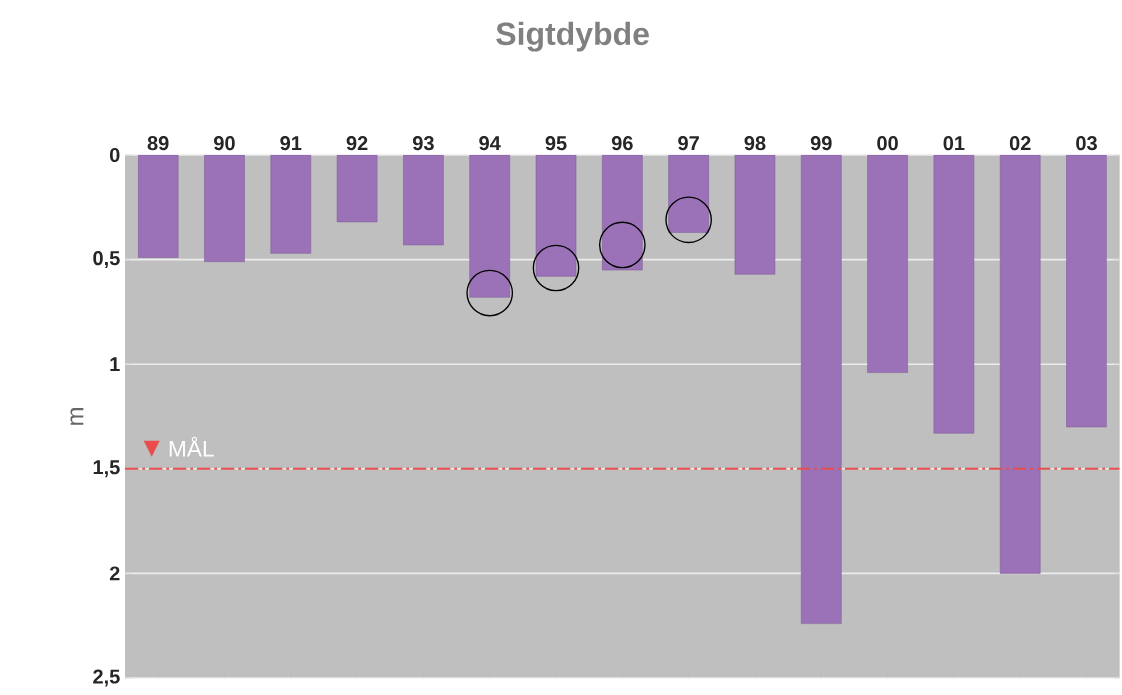 The width and height of the screenshot is (1122, 695). I want to click on x-tick-label: 01, so click(954, 143).